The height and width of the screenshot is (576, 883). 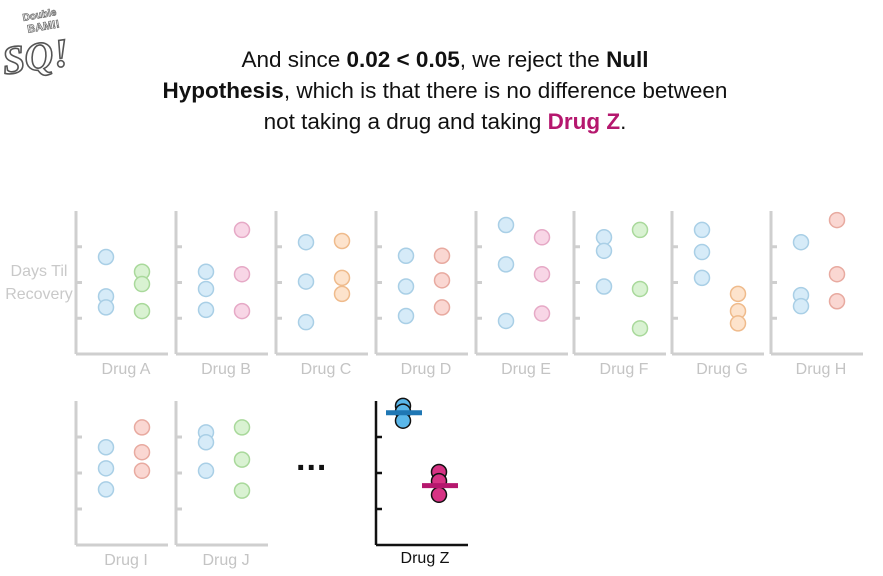 What do you see at coordinates (533, 59) in the screenshot?
I see `headline-text-2: , we reject the` at bounding box center [533, 59].